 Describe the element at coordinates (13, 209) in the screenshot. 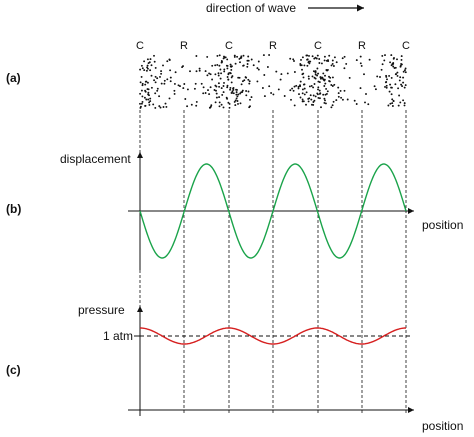

I see `panel-b-label: (b)` at that location.